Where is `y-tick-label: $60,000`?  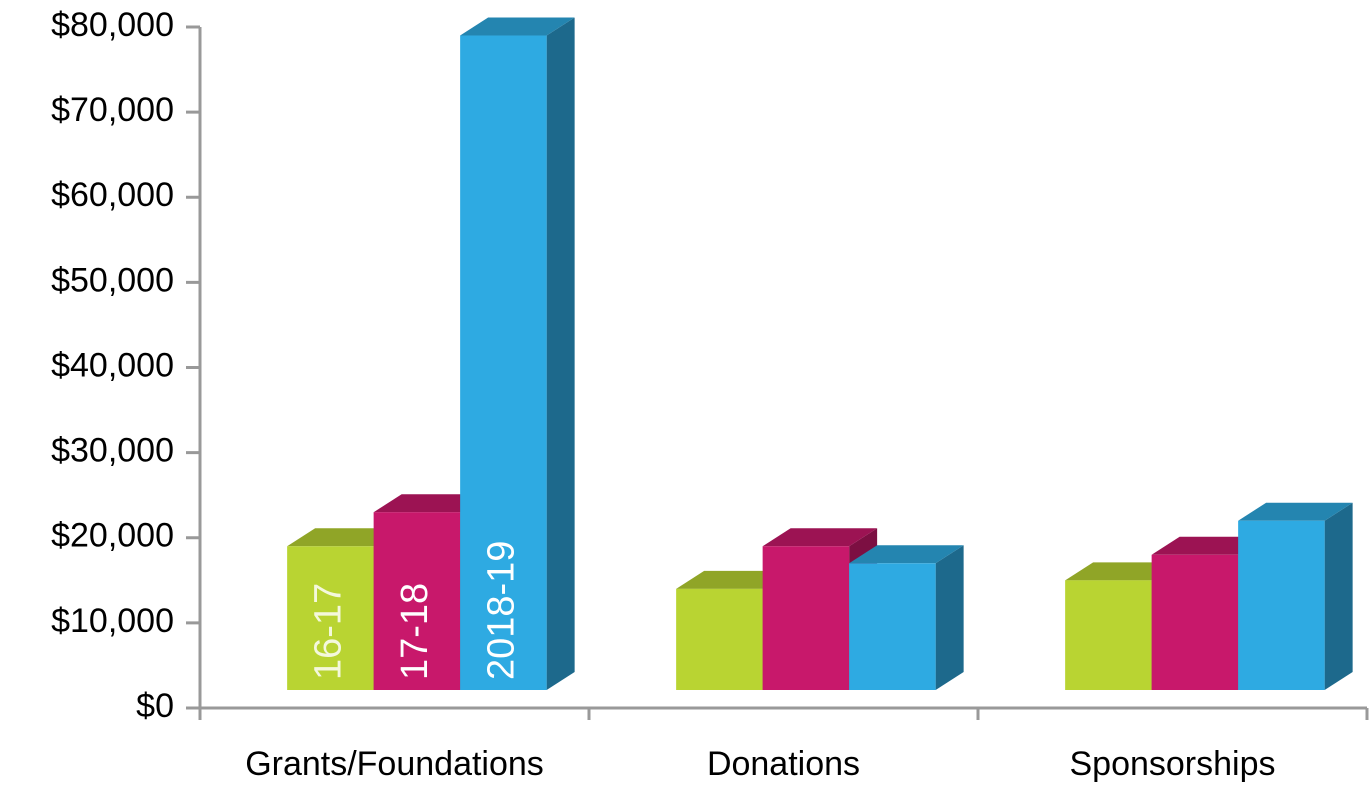
y-tick-label: $60,000 is located at coordinates (112, 195).